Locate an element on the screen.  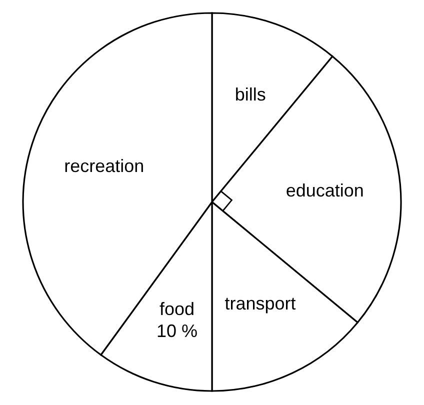
slice-label: transport is located at coordinates (260, 304).